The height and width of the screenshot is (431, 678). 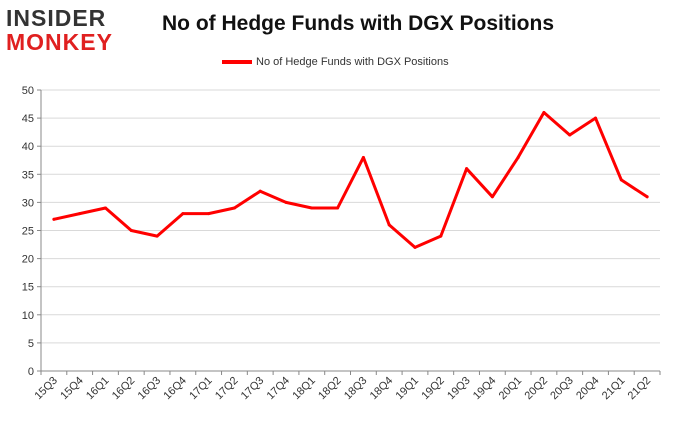 I want to click on logo-line-2: MONKEY, so click(x=59, y=42).